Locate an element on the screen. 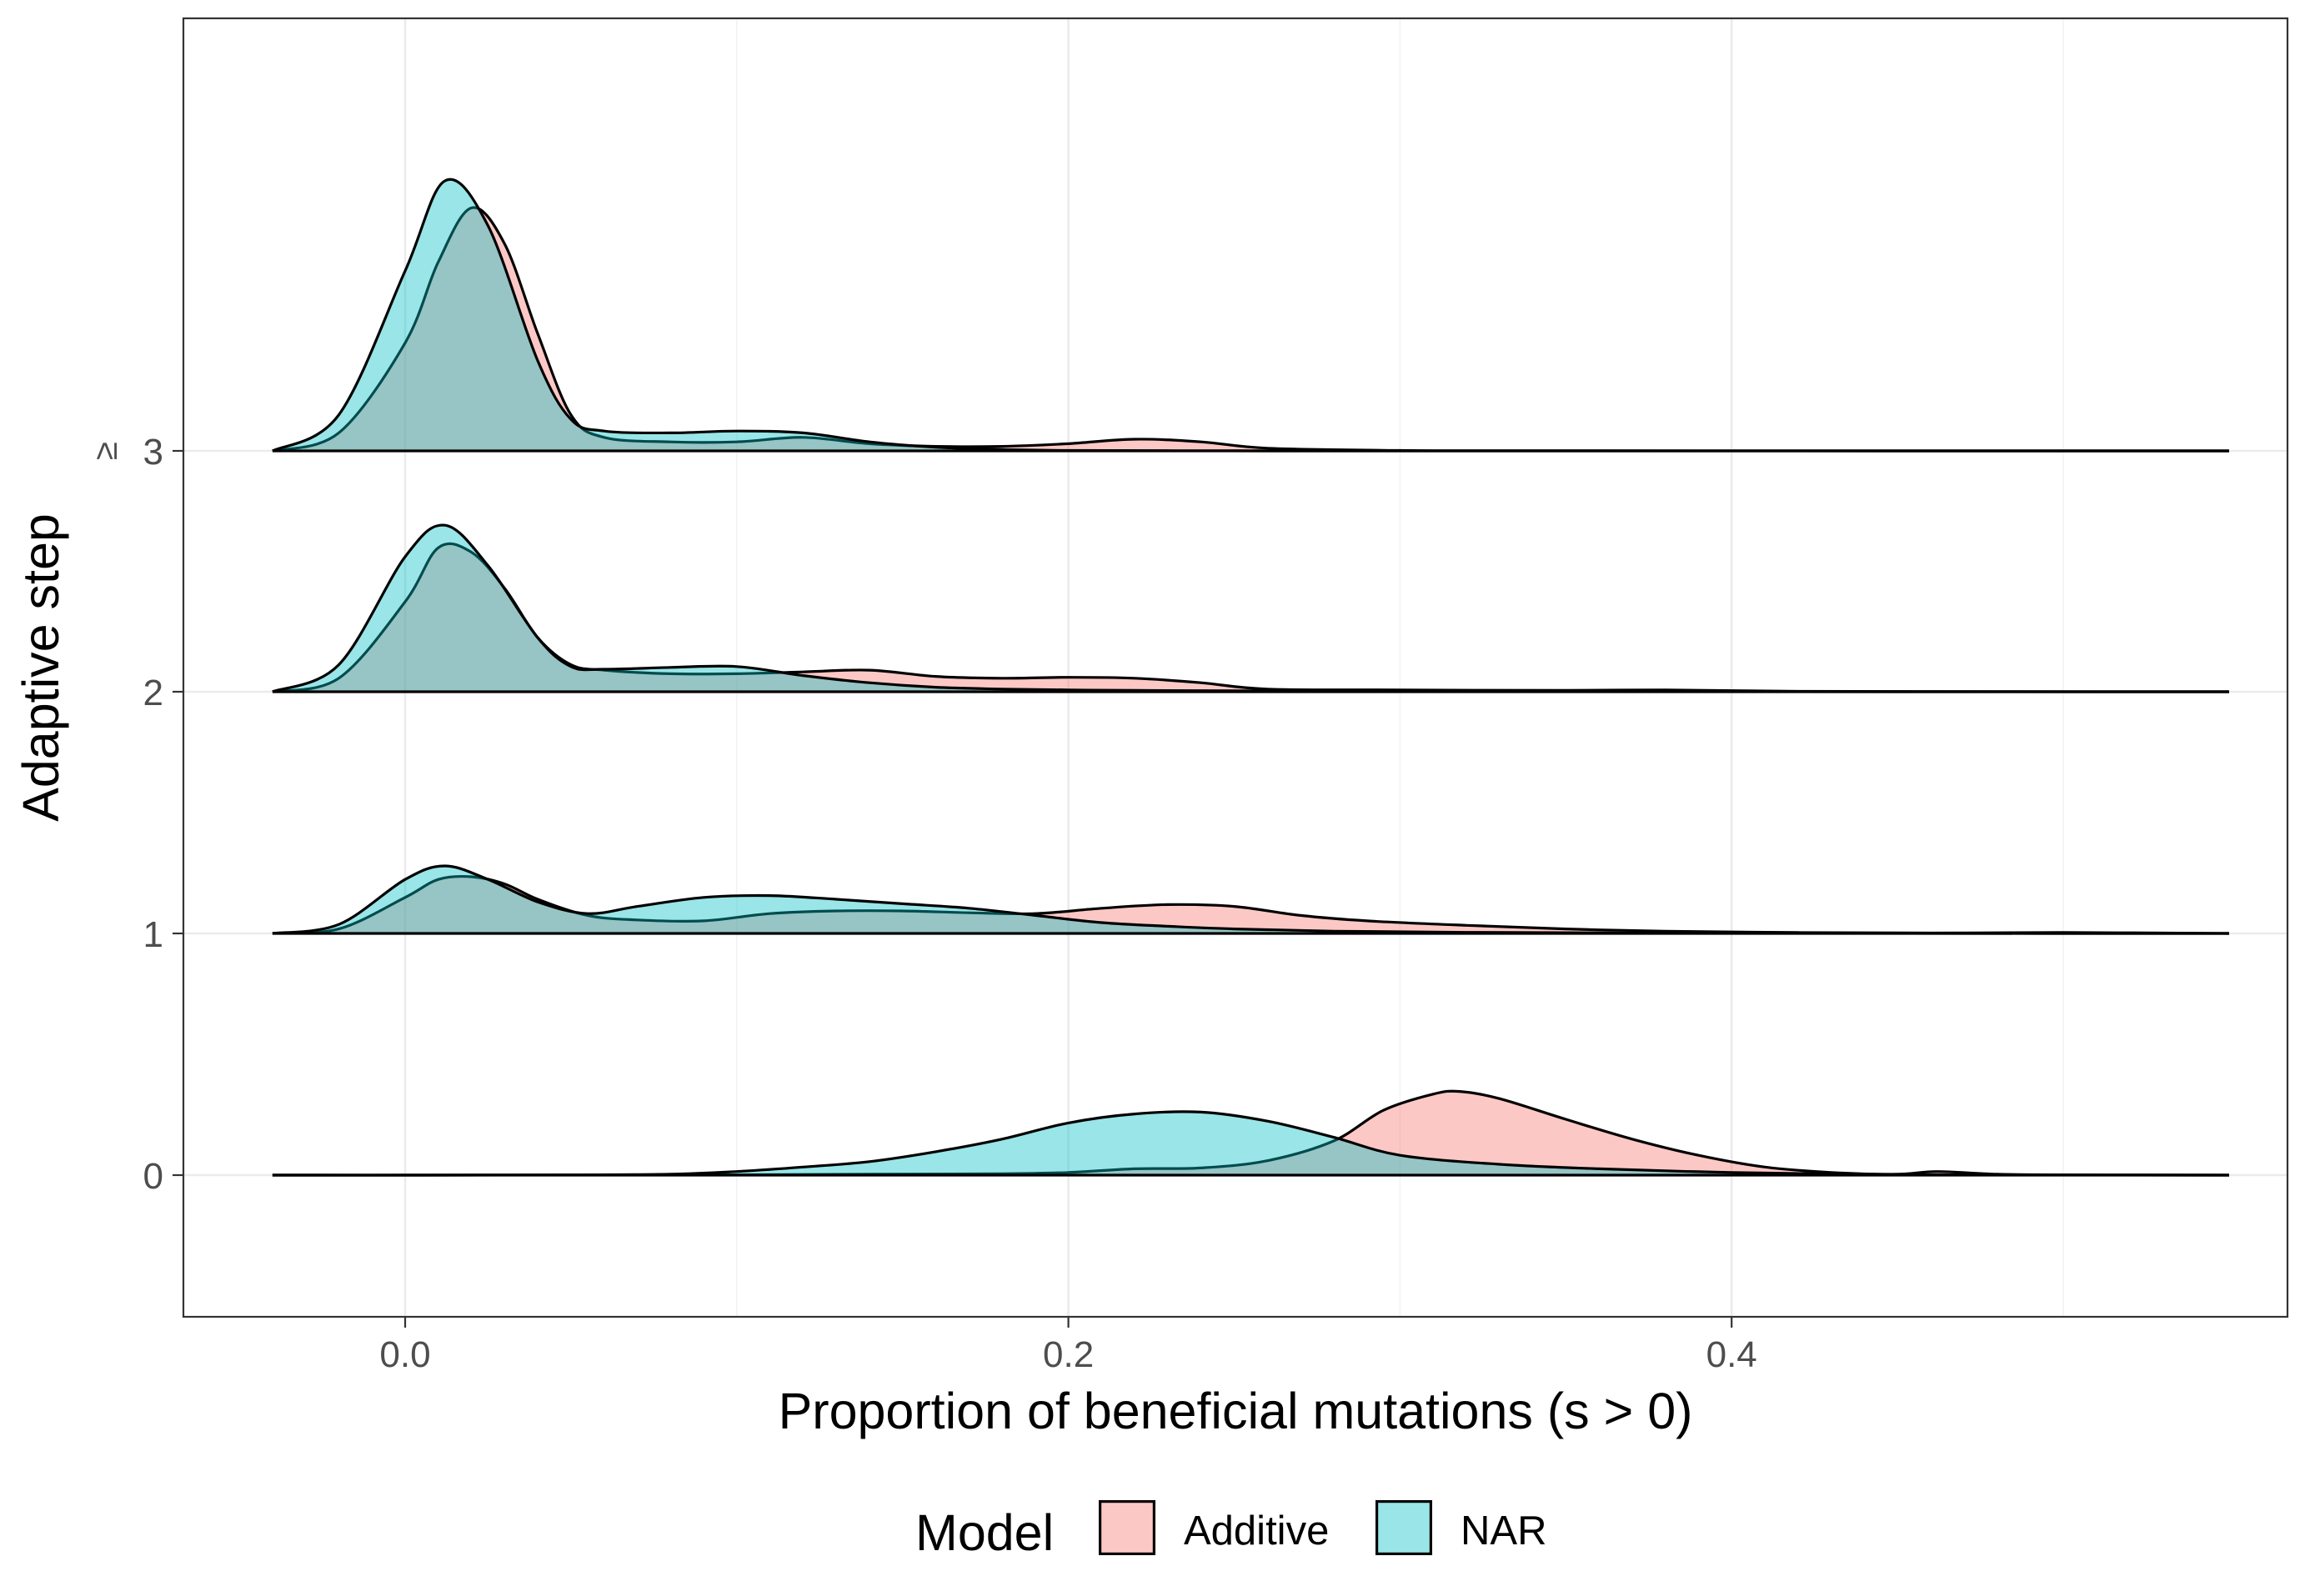  legend-item-nar: NAR is located at coordinates (1460, 1527).